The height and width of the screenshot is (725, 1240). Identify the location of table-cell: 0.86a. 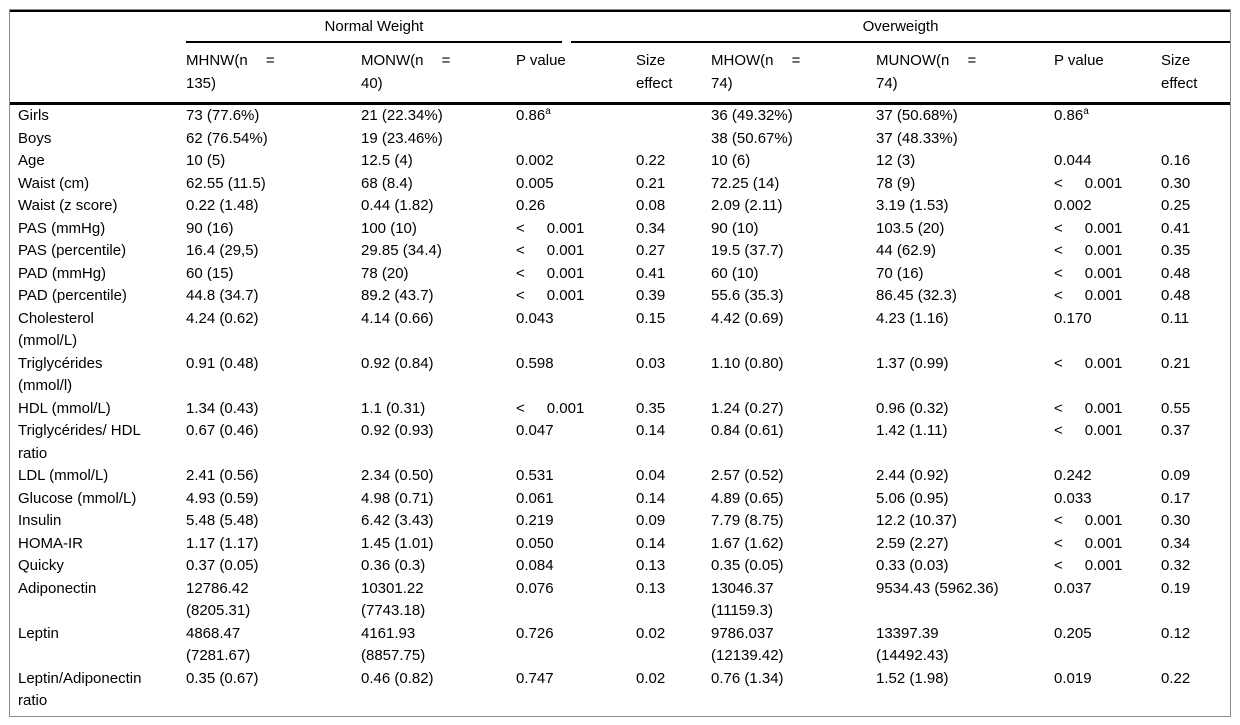
(533, 115).